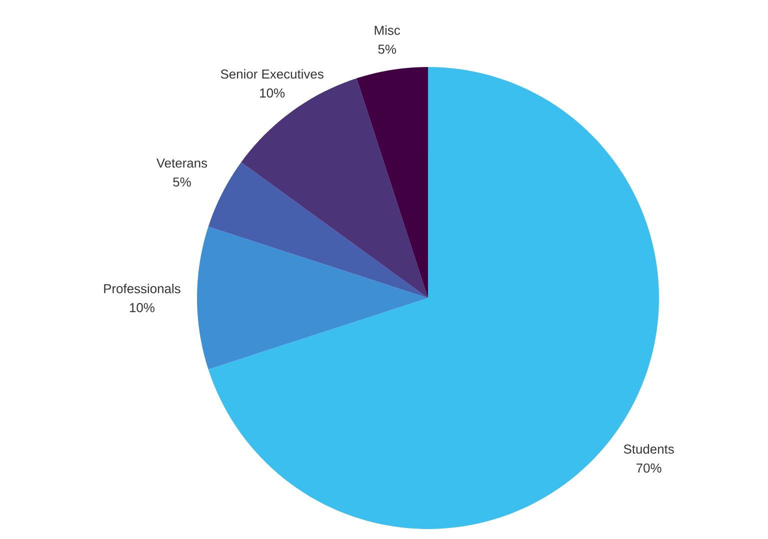 The image size is (768, 539). I want to click on slice-label: Students, so click(649, 449).